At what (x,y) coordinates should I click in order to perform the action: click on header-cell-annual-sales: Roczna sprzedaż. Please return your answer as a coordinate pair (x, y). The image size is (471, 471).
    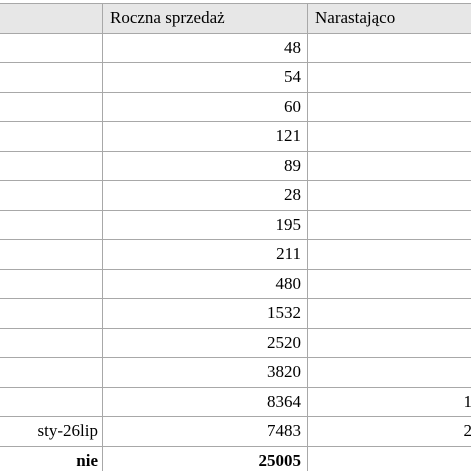
    Looking at the image, I should click on (205, 18).